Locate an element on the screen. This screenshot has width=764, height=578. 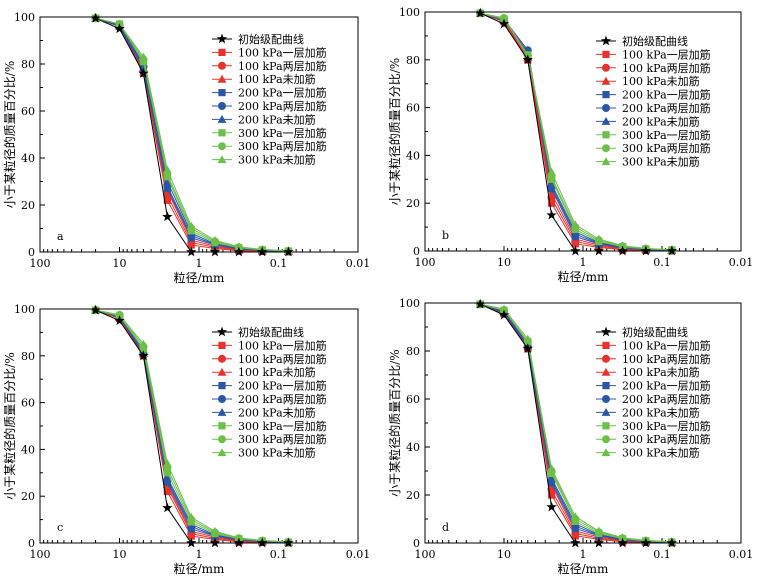
legend-label: 300 kPa未加筋 is located at coordinates (661, 162).